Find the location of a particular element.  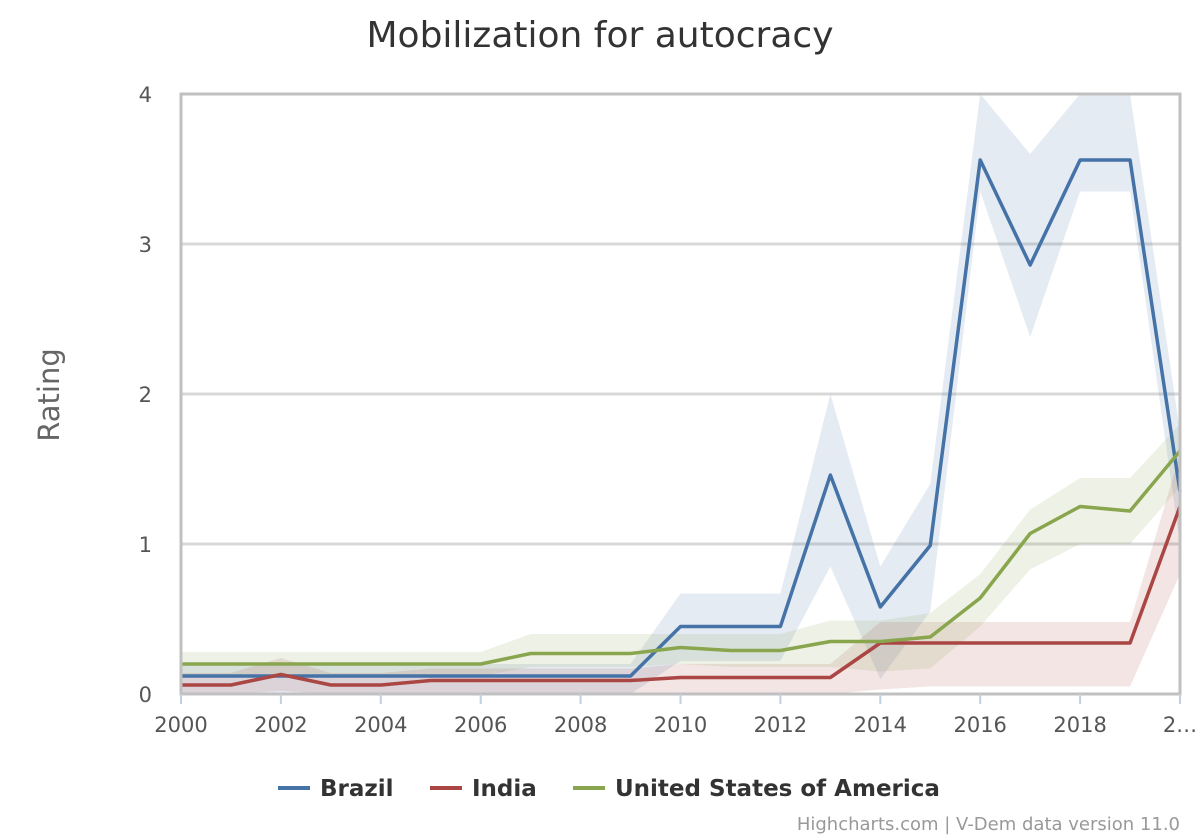

chart-title: Mobilization for autocracy is located at coordinates (599, 35).